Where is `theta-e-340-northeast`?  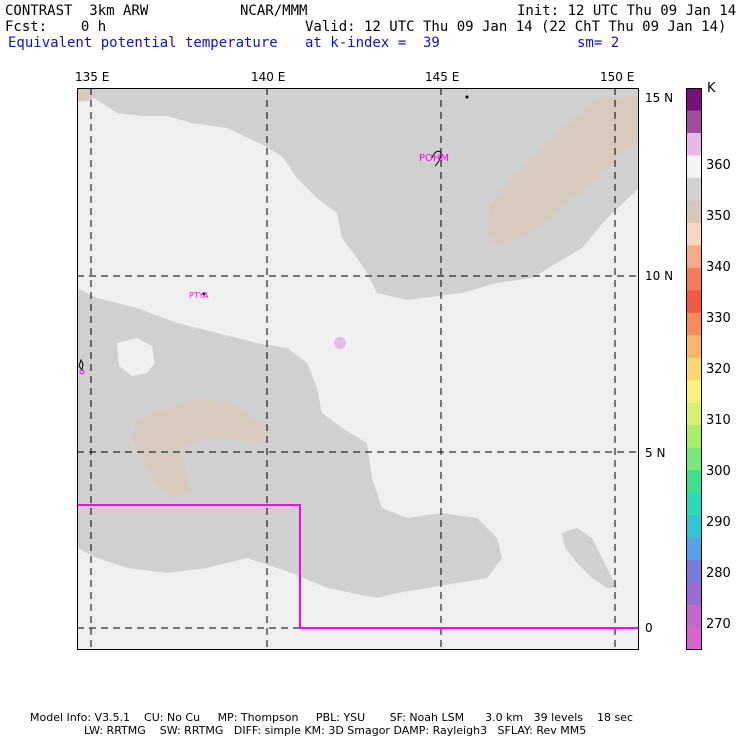
theta-e-340-northeast is located at coordinates (563, 171).